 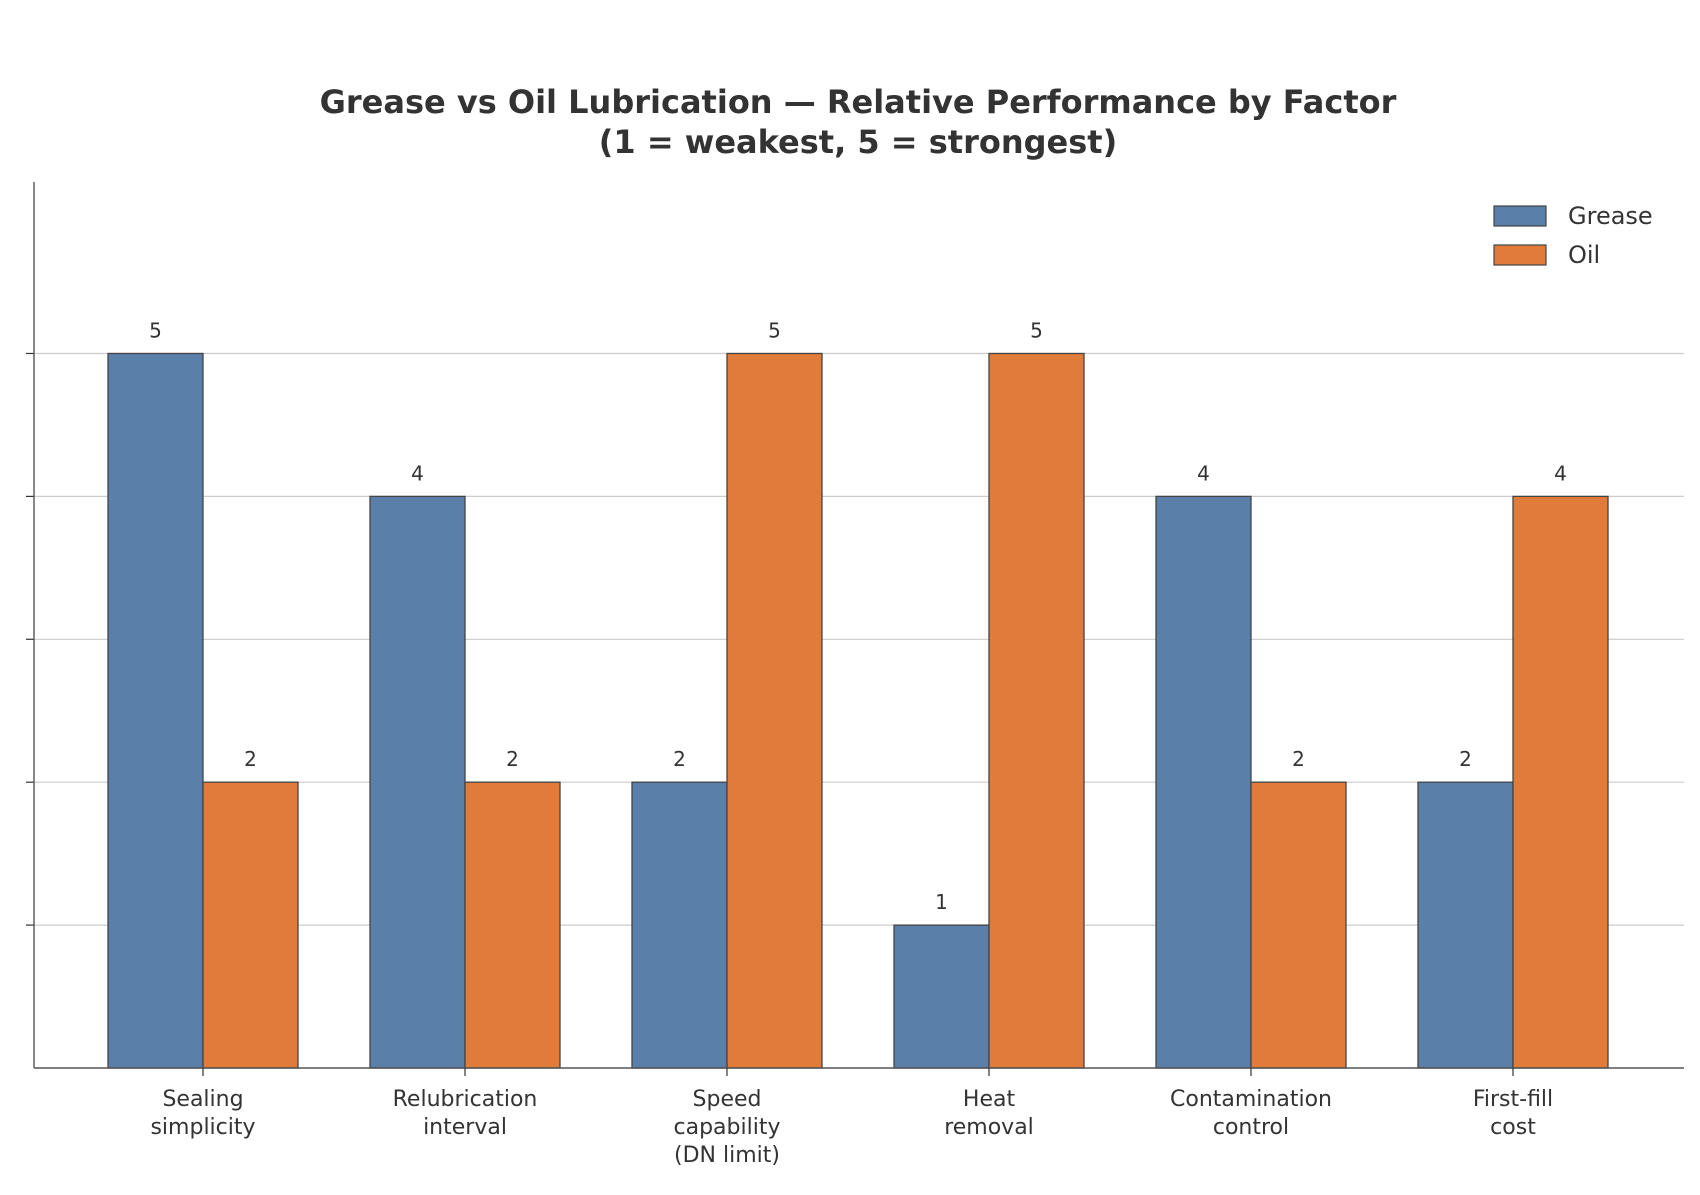 I want to click on x-tick-label-line: interval, so click(x=465, y=1127).